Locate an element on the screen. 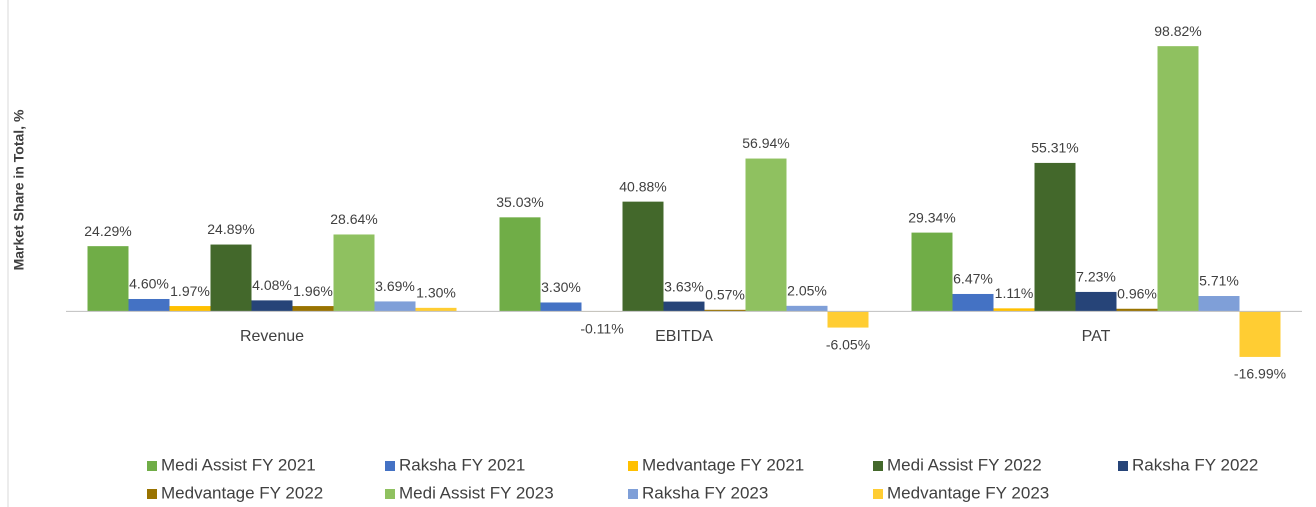  x-tick-label: Revenue is located at coordinates (272, 336).